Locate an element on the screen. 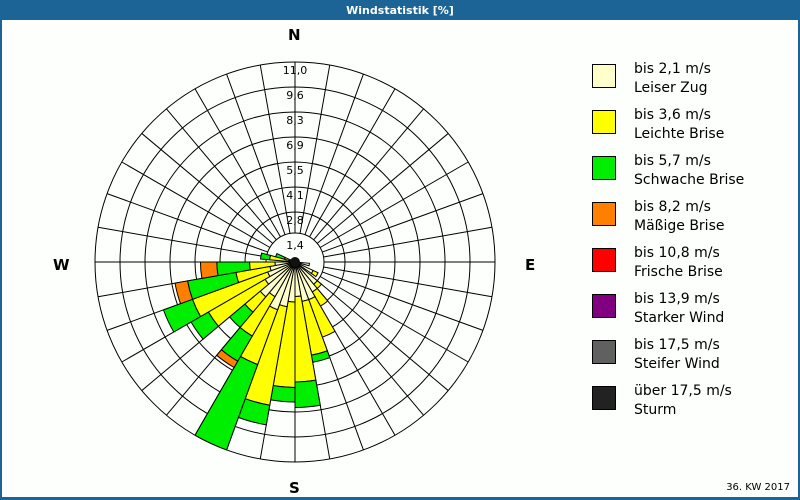 The width and height of the screenshot is (800, 500). week-label: 36. KW 2017 is located at coordinates (758, 487).